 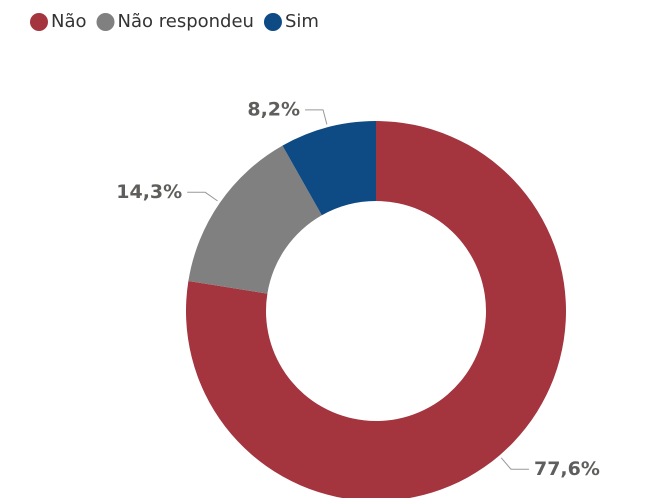 I want to click on legend-label: Não, so click(x=69, y=21).